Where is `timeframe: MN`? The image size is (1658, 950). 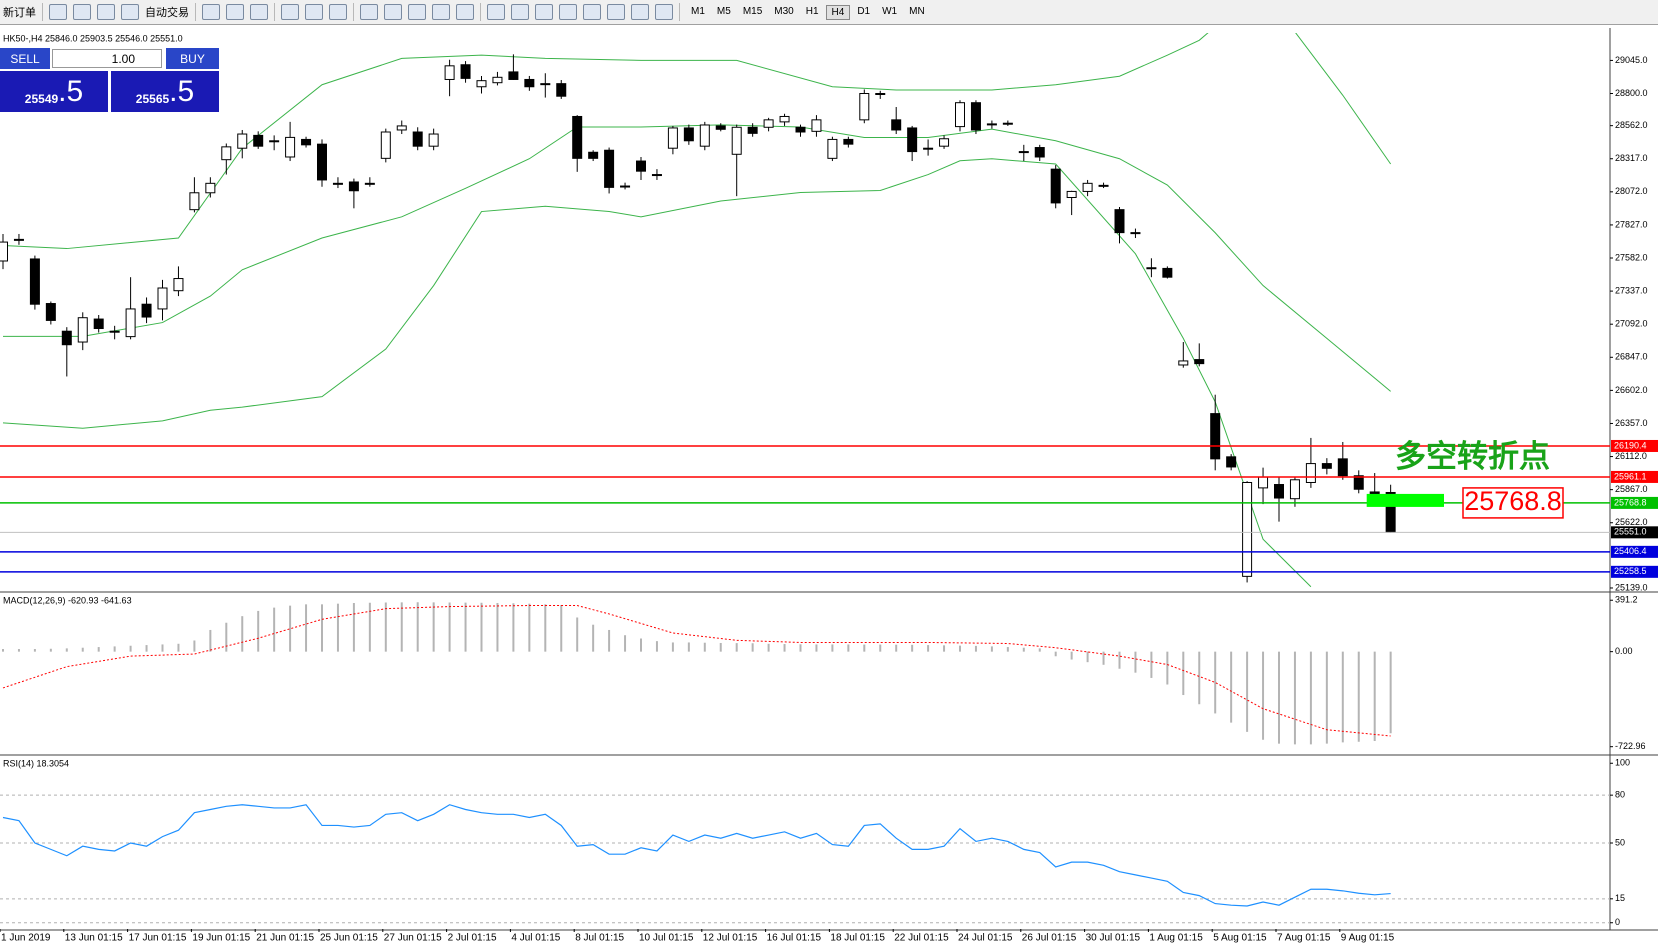 timeframe: MN is located at coordinates (917, 11).